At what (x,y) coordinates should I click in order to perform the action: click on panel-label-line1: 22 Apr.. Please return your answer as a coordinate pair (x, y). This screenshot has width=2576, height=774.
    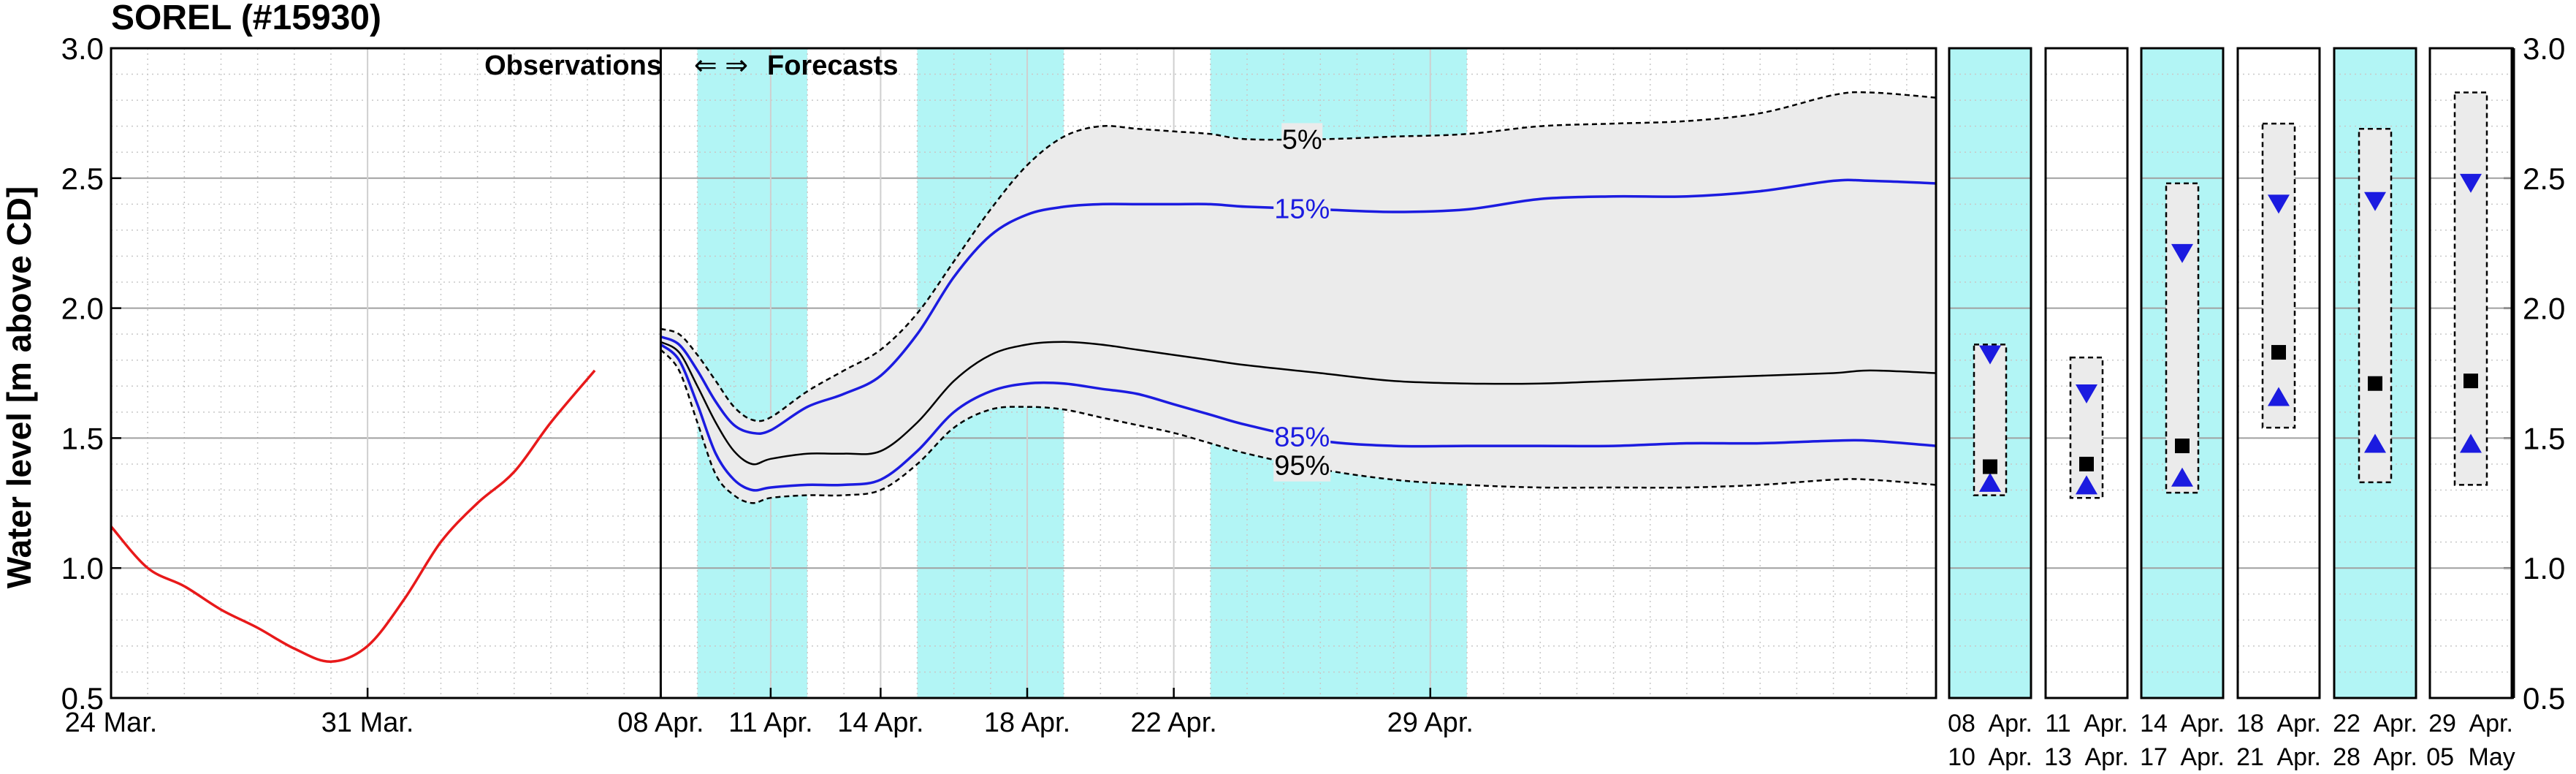
    Looking at the image, I should click on (2375, 723).